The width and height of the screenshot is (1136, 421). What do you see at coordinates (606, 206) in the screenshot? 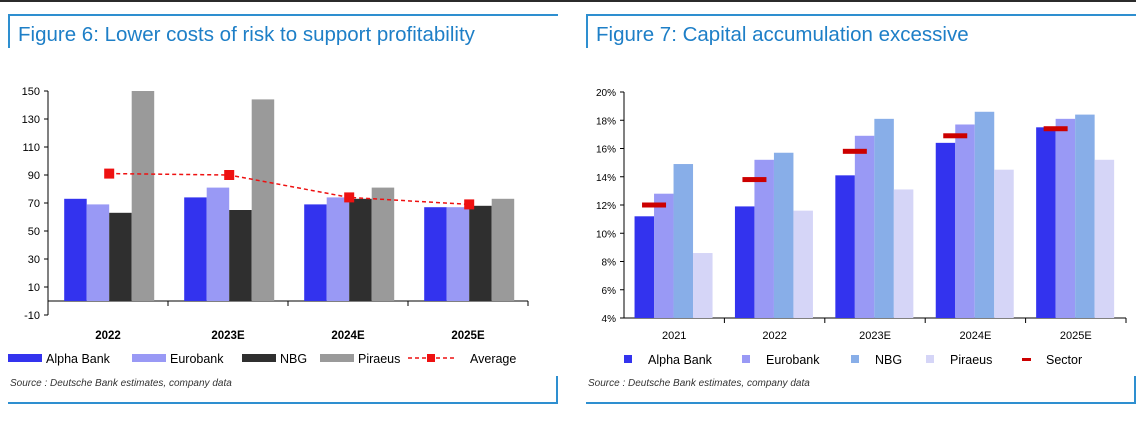
I see `y-tick-label: 12%` at bounding box center [606, 206].